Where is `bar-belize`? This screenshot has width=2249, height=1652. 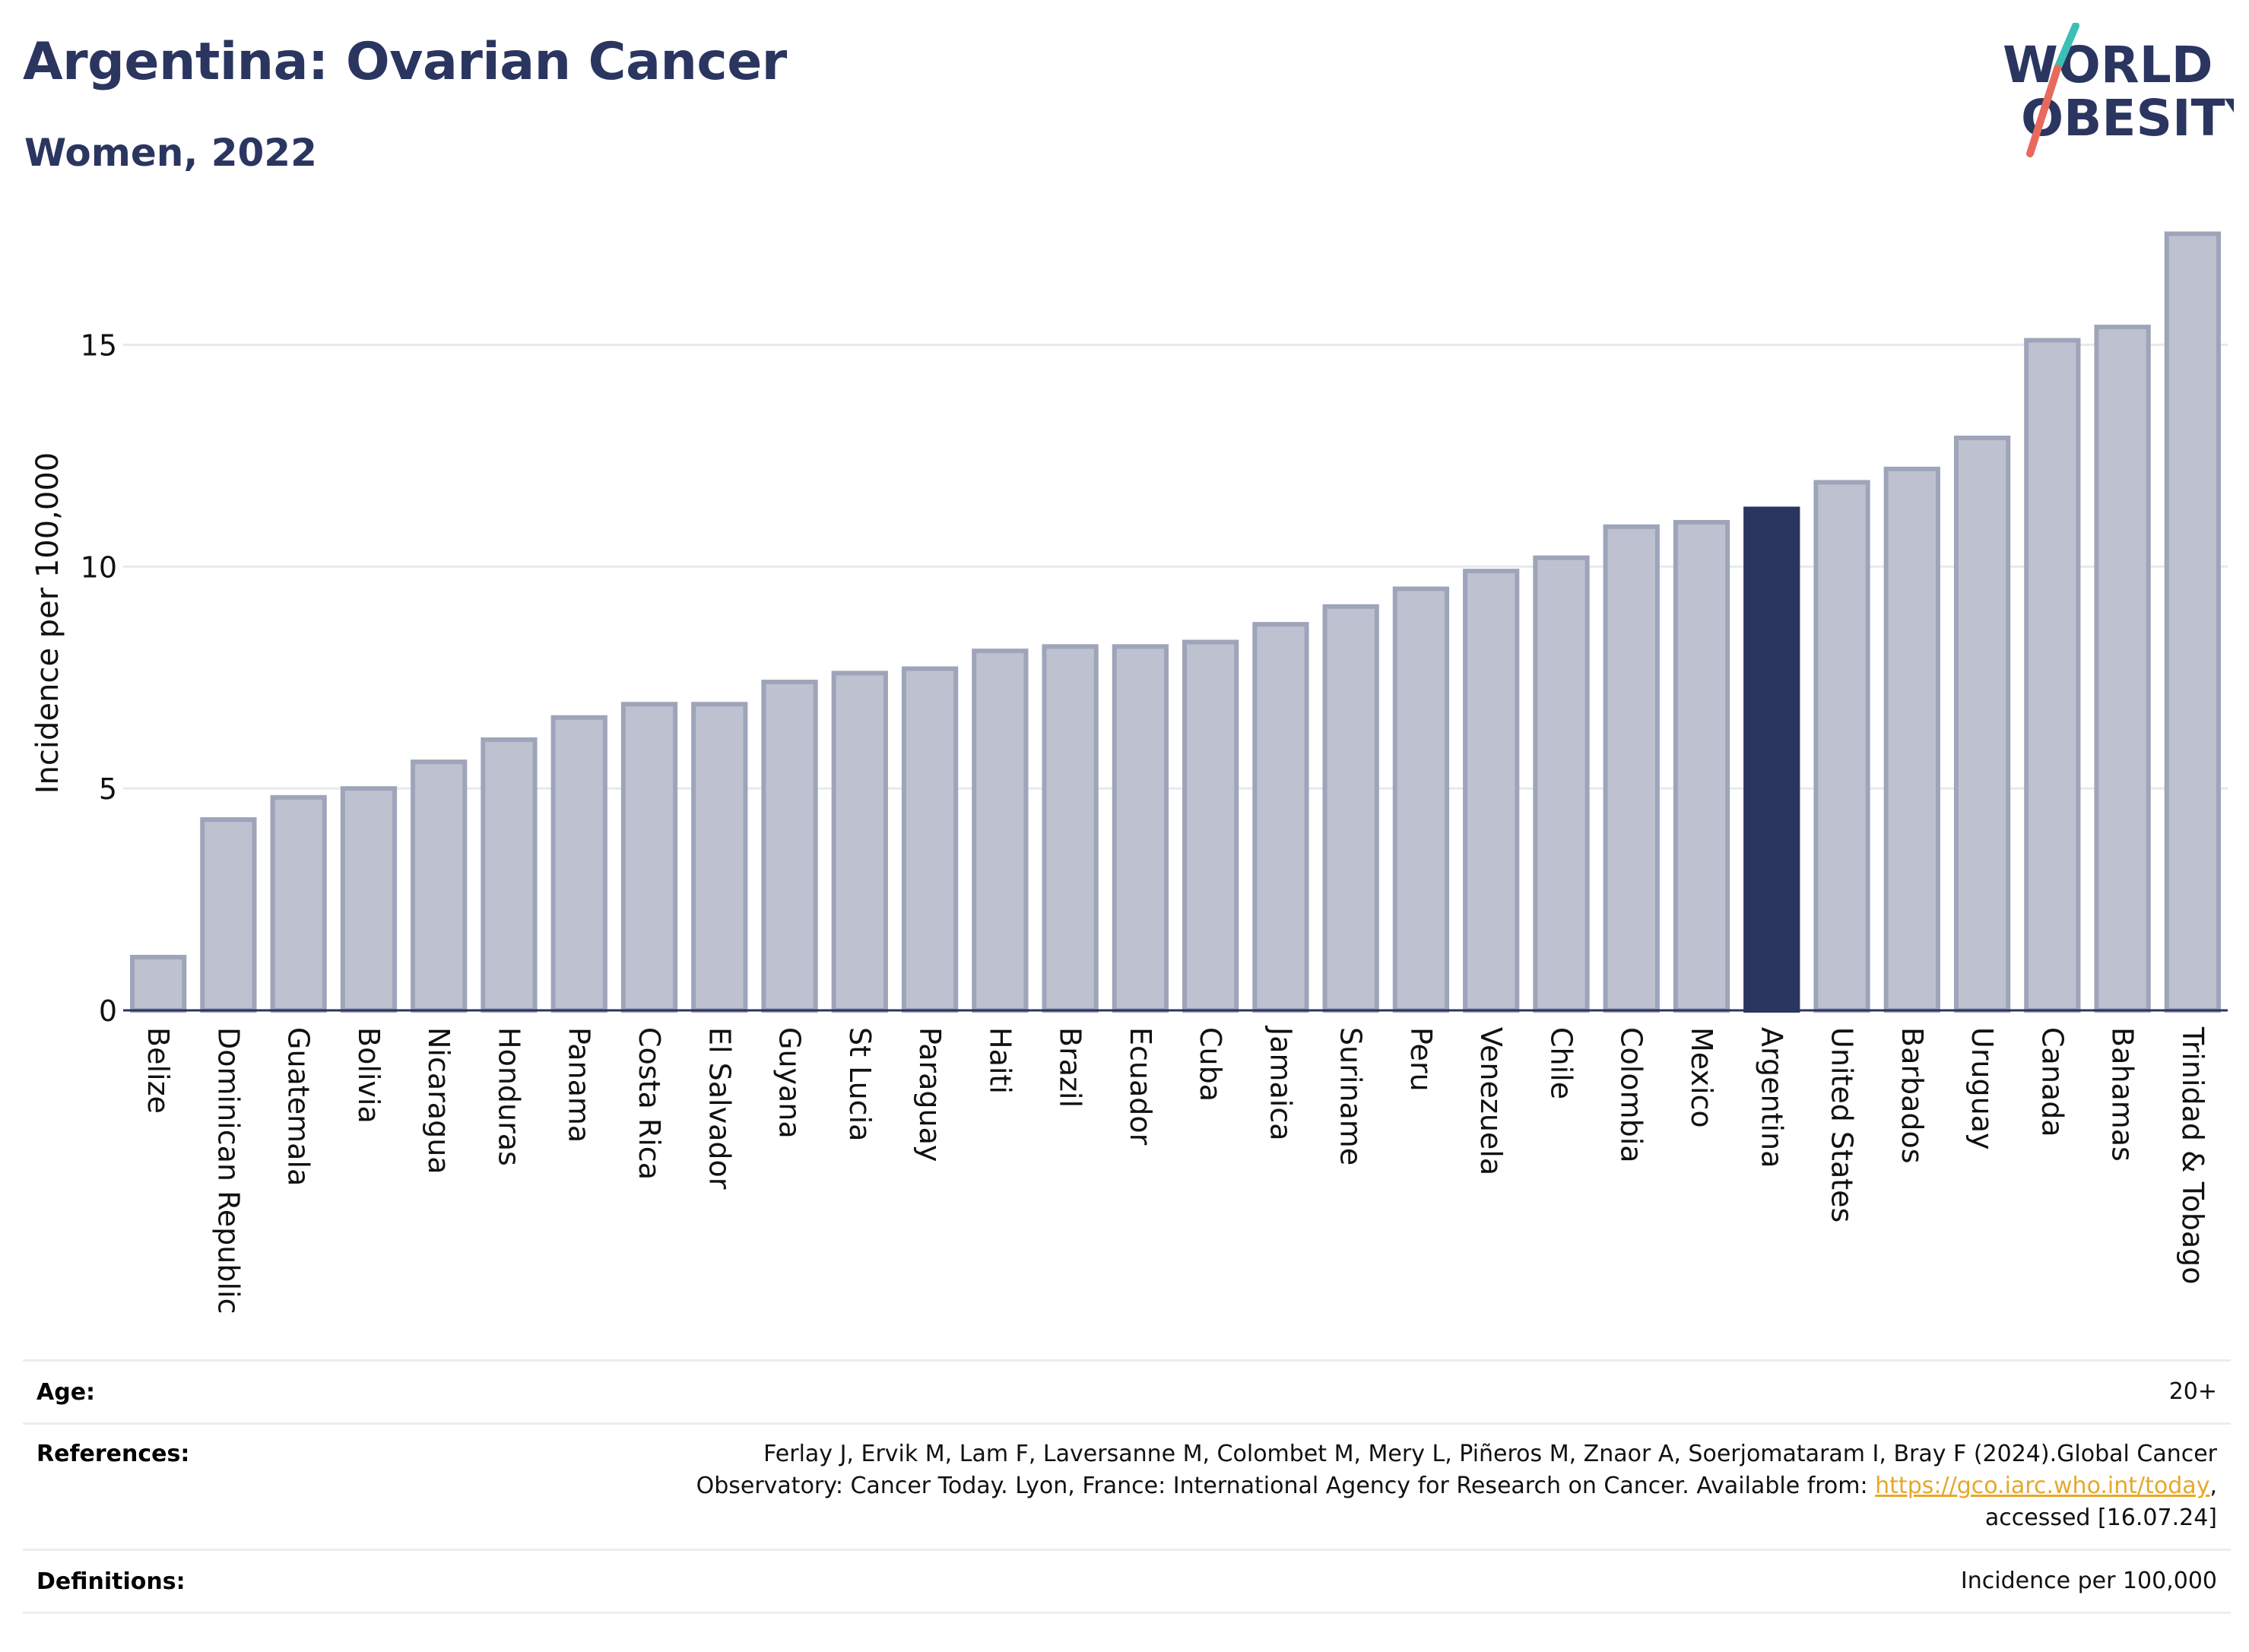 bar-belize is located at coordinates (158, 983).